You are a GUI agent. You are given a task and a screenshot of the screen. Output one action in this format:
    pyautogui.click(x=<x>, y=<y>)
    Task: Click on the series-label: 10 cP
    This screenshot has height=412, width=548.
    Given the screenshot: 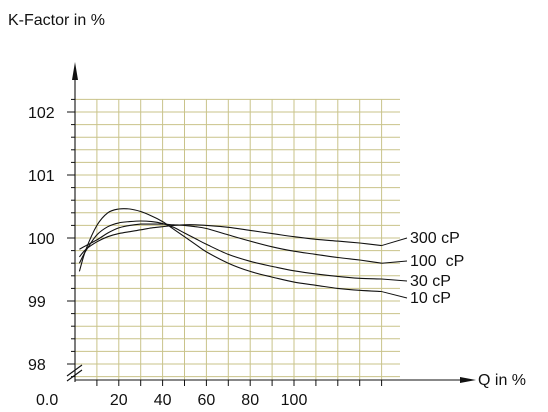 What is the action you would take?
    pyautogui.click(x=430, y=298)
    